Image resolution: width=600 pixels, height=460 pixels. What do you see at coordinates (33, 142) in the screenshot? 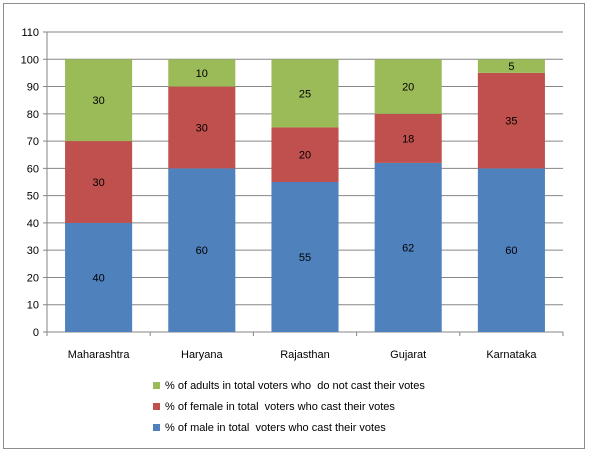
I see `y-tick-label: 70` at bounding box center [33, 142].